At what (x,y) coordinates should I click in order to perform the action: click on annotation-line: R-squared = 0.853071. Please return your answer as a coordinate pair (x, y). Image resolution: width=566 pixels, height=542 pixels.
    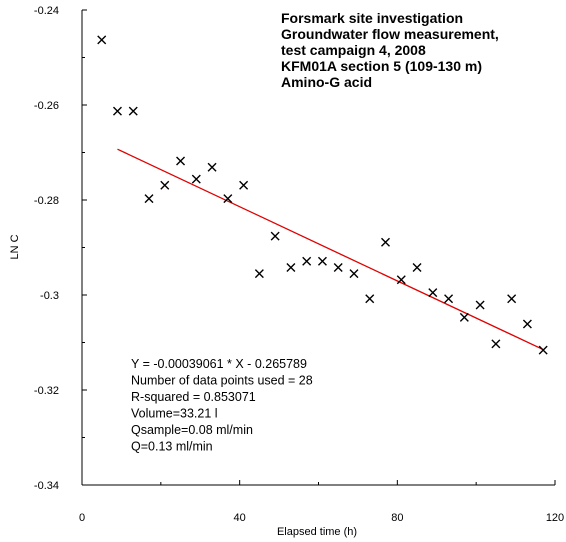
    Looking at the image, I should click on (193, 397).